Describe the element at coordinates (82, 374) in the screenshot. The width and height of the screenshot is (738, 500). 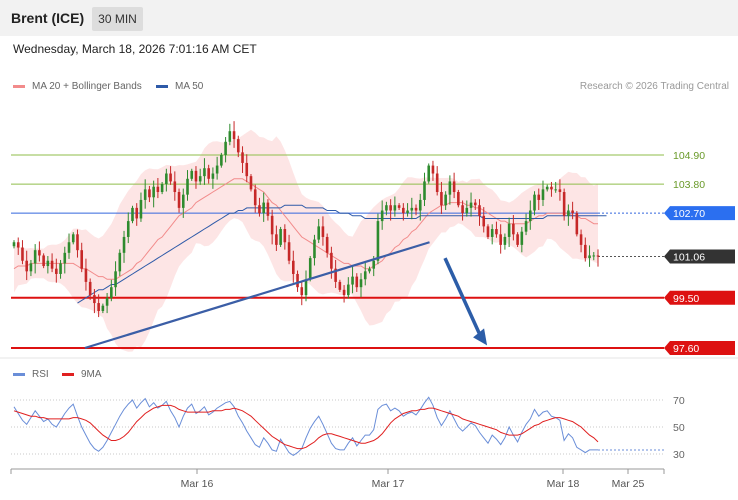
I see `legend-rsi-ma: 9MA` at that location.